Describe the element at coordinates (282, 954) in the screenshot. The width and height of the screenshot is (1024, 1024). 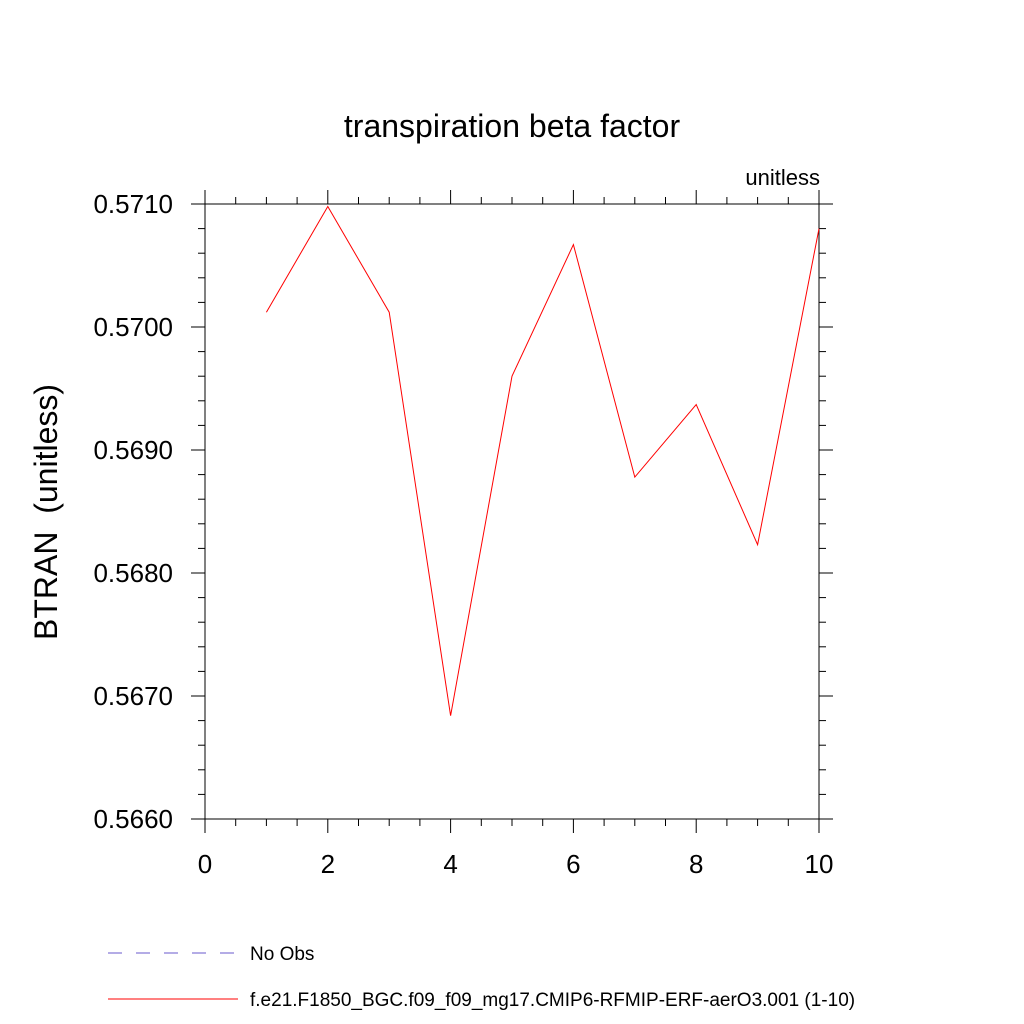
I see `legend-label: No Obs` at that location.